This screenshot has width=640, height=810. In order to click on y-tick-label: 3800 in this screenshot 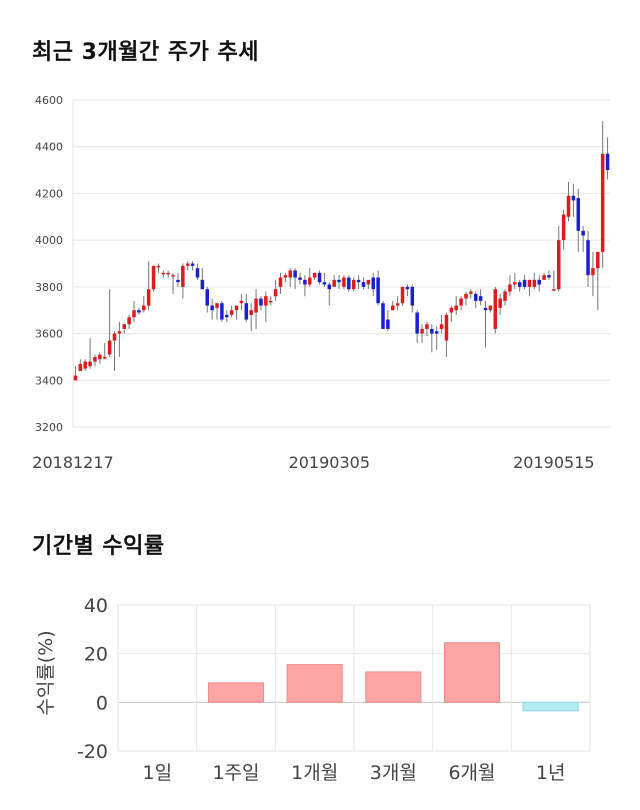, I will do `click(49, 287)`.